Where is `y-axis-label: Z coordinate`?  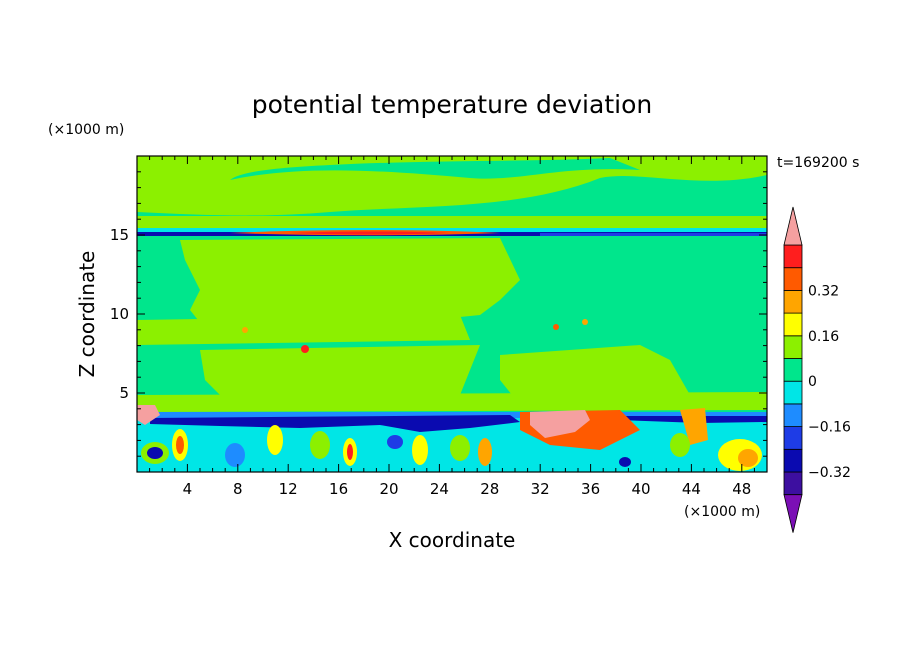 y-axis-label: Z coordinate is located at coordinates (87, 314).